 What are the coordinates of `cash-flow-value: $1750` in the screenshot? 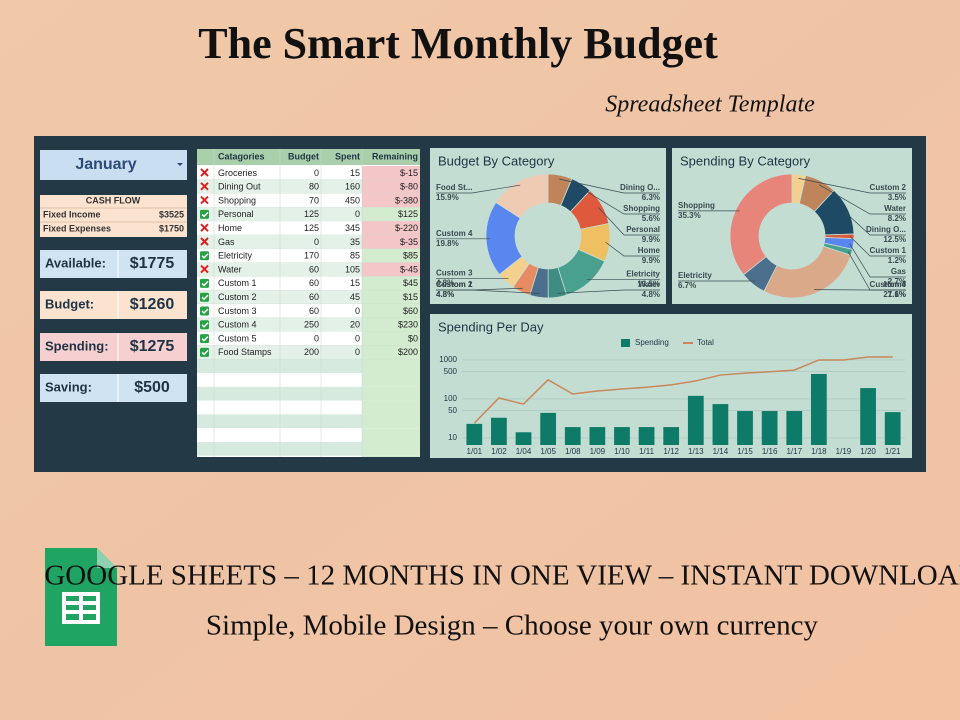 It's located at (171, 228).